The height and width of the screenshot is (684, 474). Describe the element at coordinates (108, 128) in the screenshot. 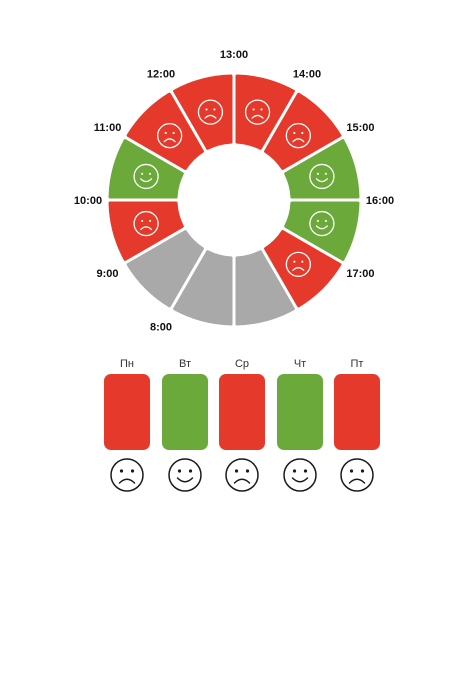

I see `hour-label: 11:00` at that location.